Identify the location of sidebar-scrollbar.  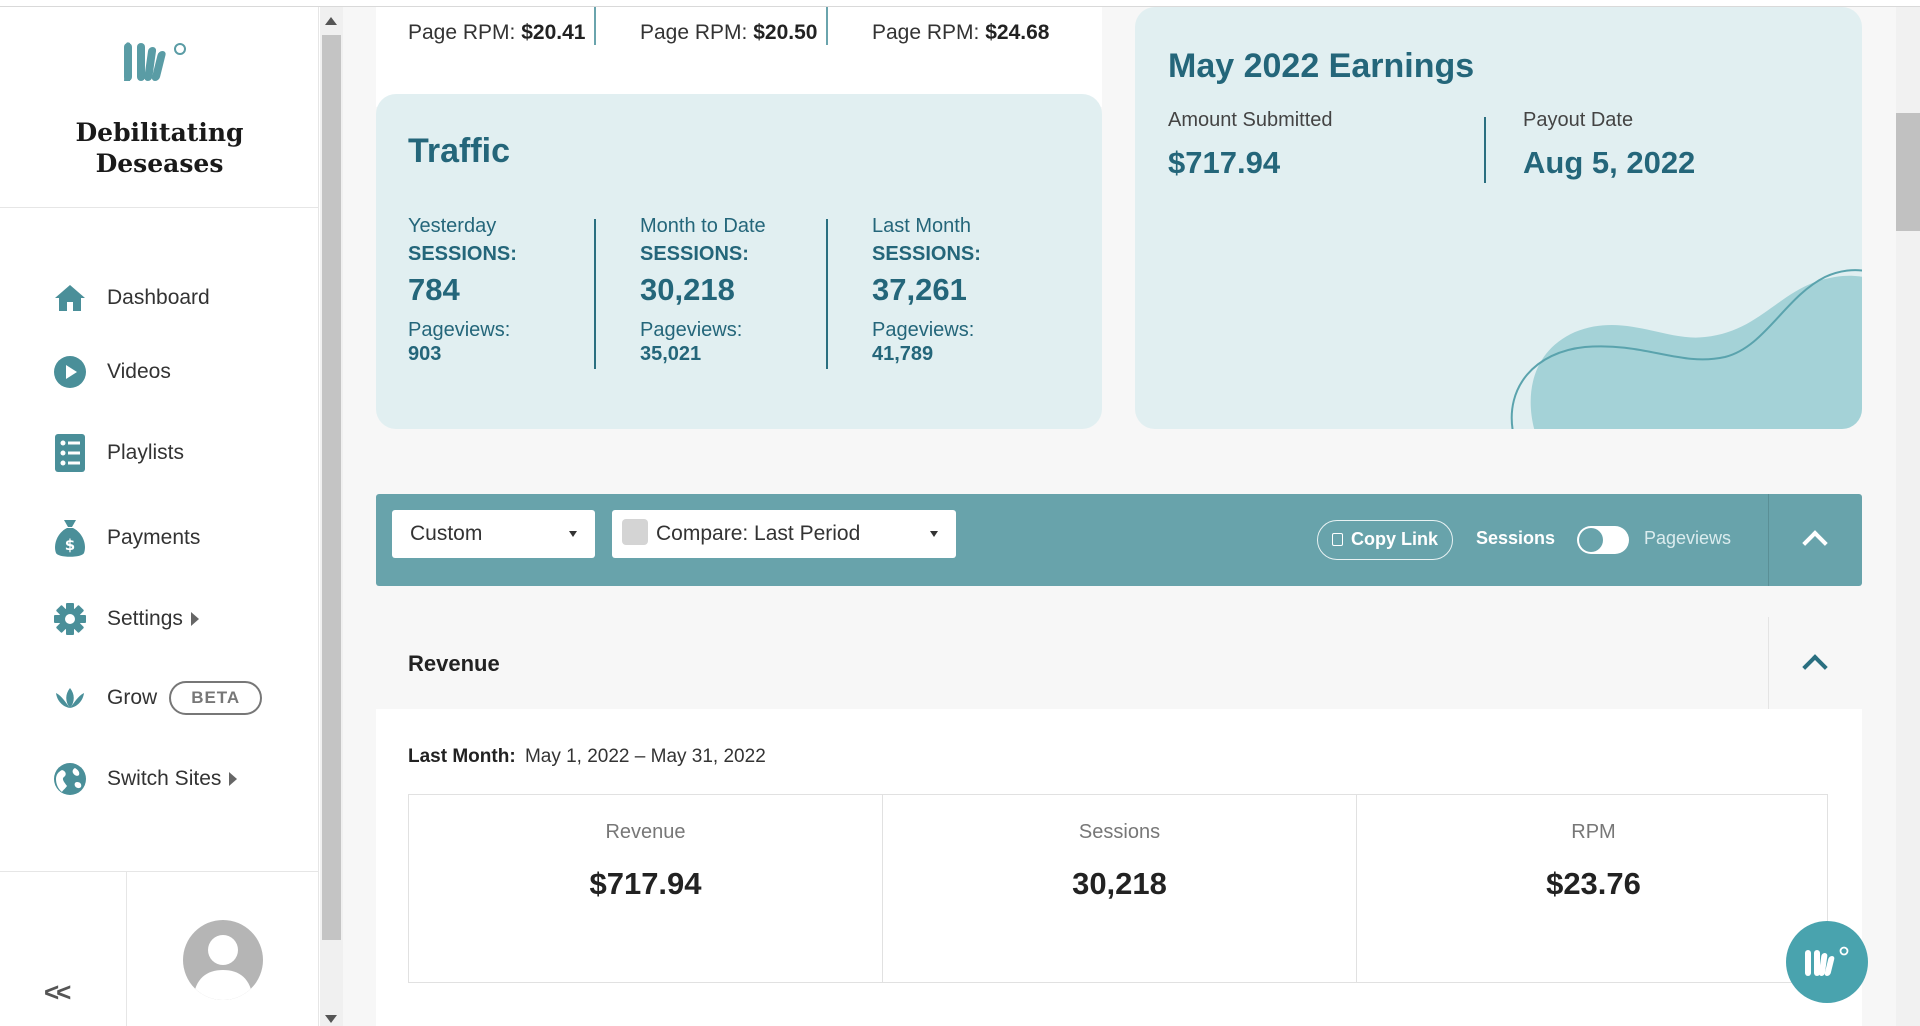
(331, 516).